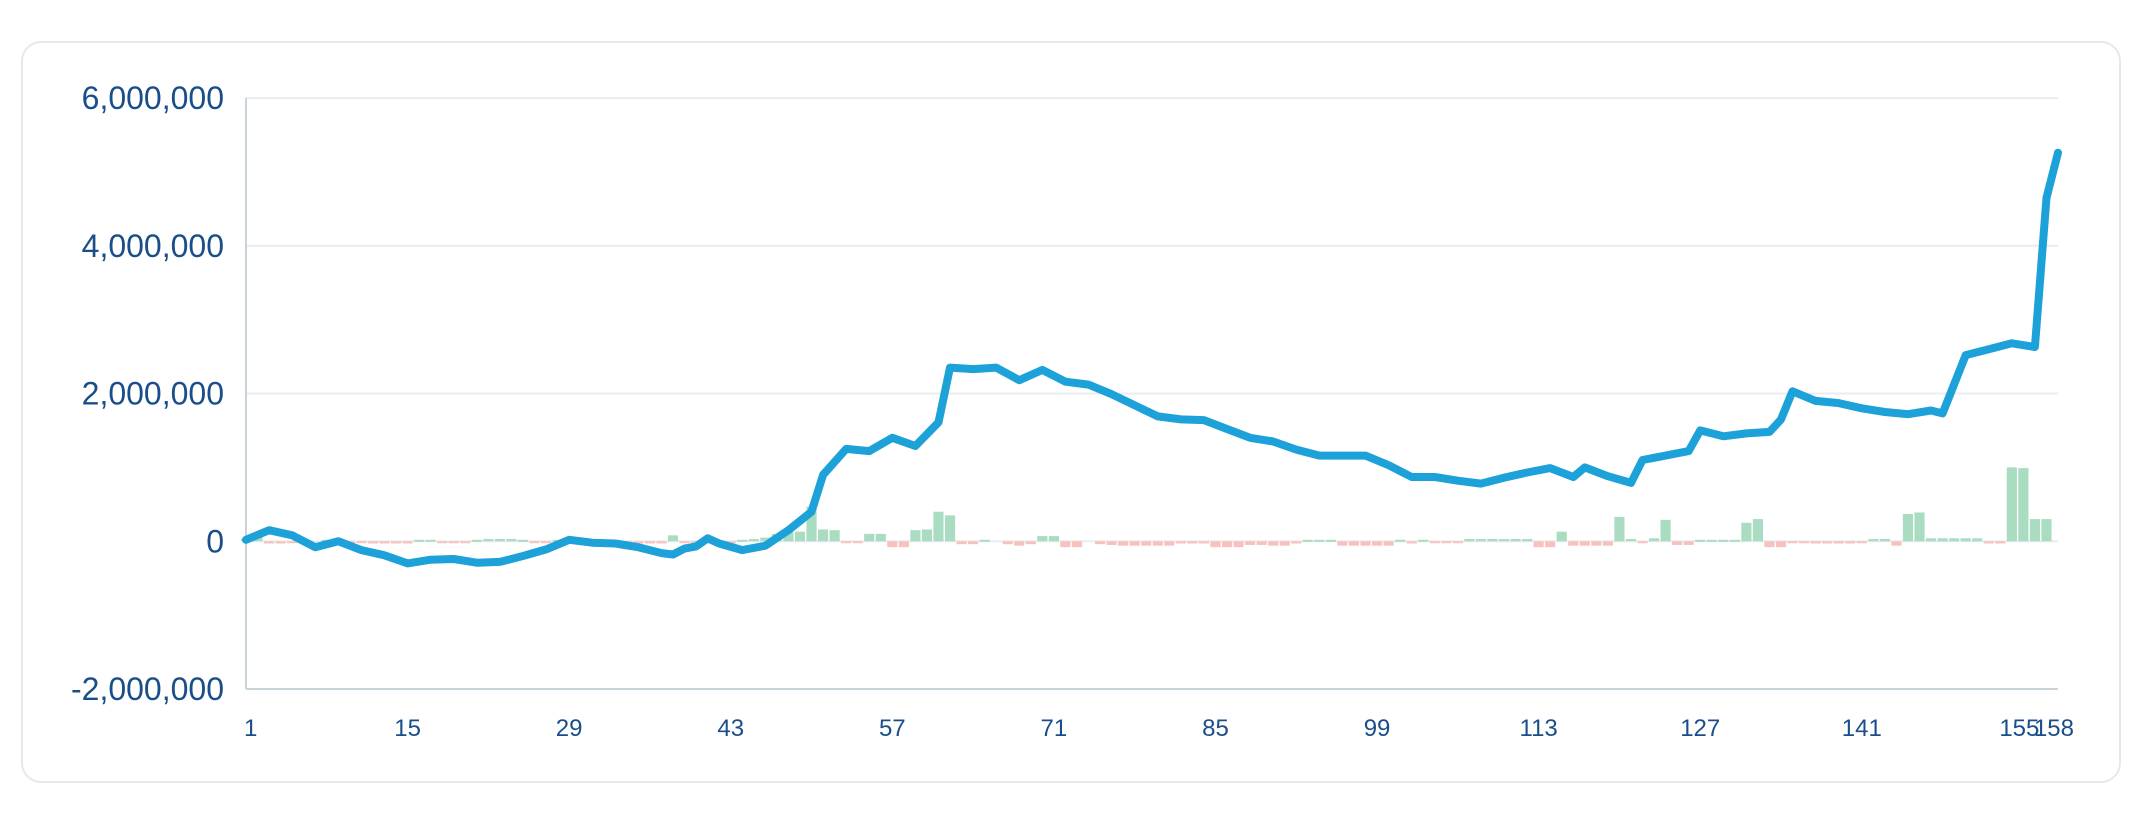  Describe the element at coordinates (250, 728) in the screenshot. I see `x-tick-label-0: 1` at that location.